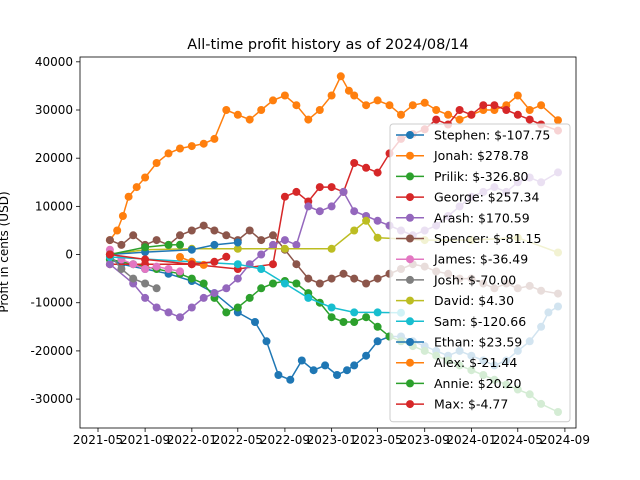 This screenshot has height=480, width=640. What do you see at coordinates (467, 197) in the screenshot?
I see `legend-item: George: $257.34` at bounding box center [467, 197].